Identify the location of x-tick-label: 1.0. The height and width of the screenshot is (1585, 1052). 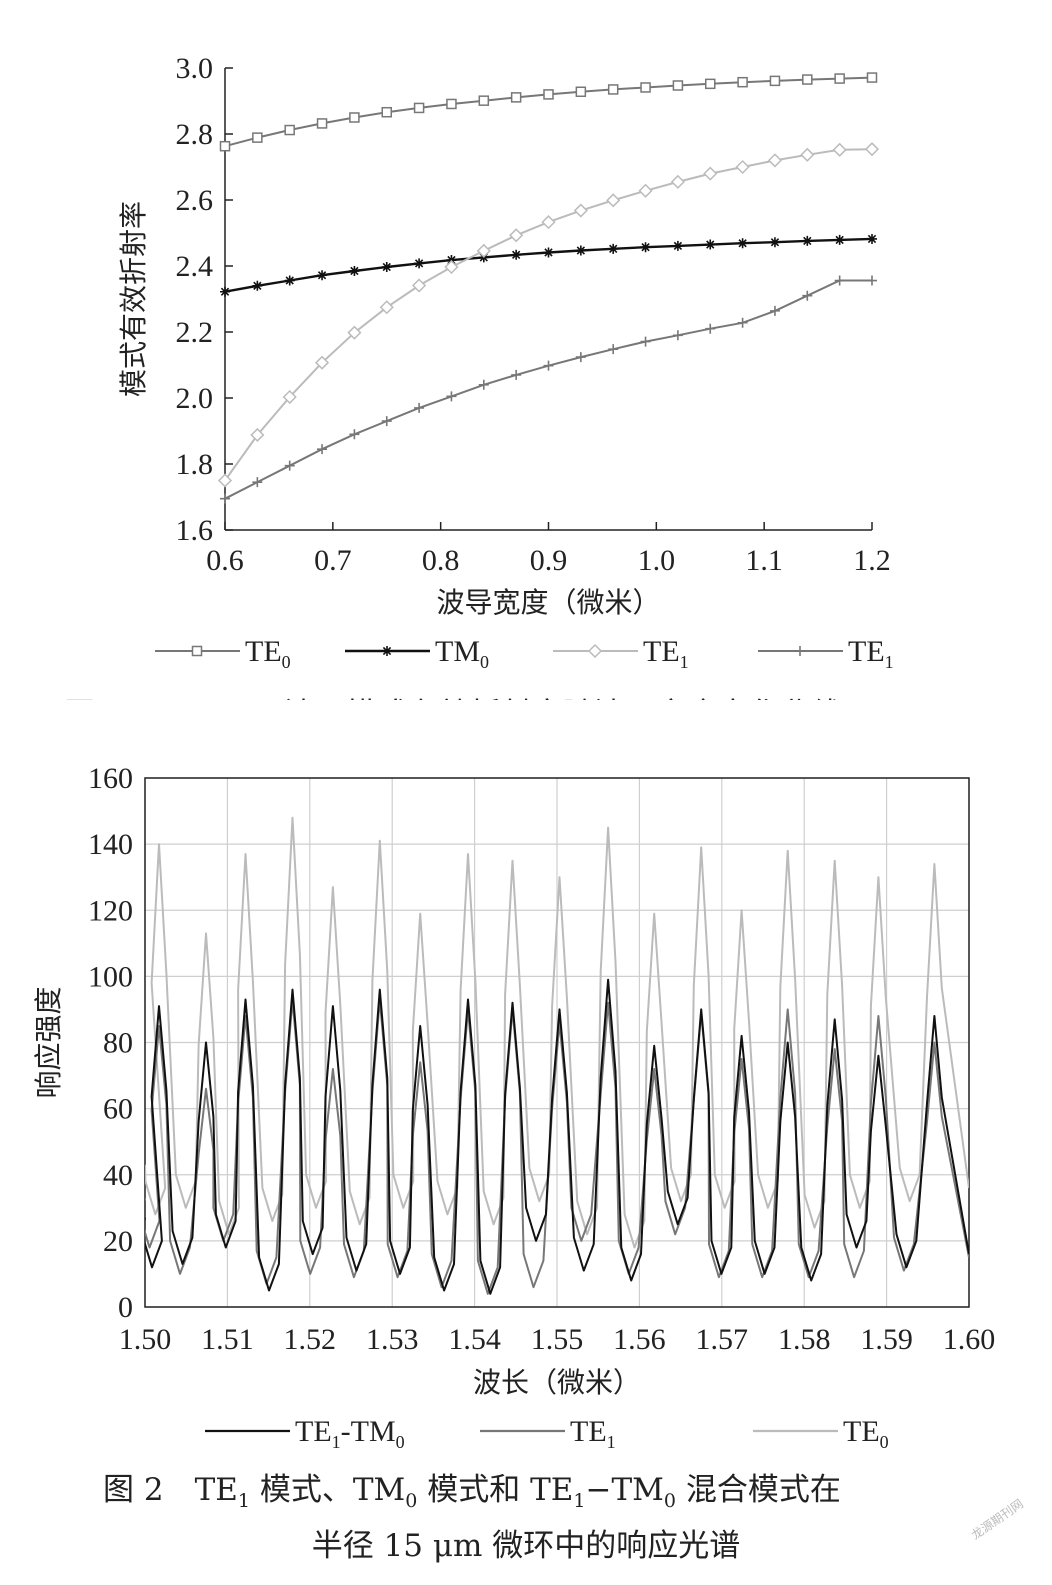
(657, 560).